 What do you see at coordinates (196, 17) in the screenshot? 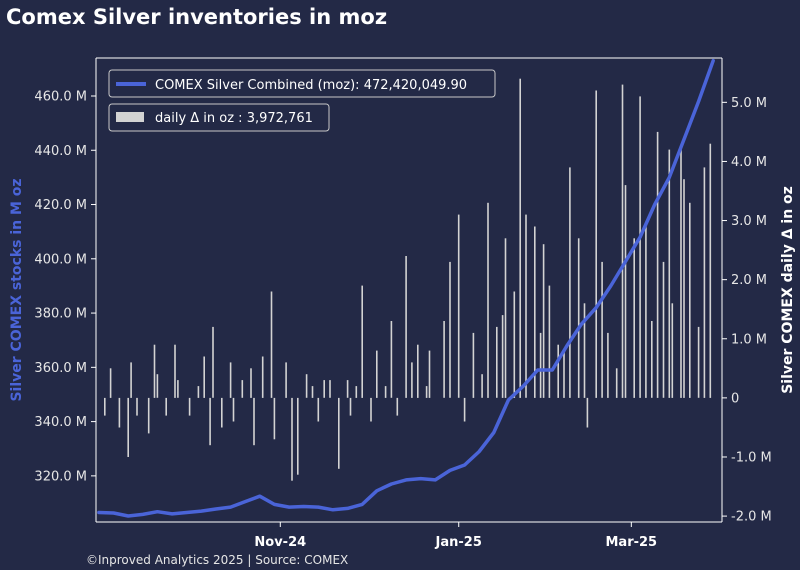
I see `chart-title: Comex Silver inventories in moz` at bounding box center [196, 17].